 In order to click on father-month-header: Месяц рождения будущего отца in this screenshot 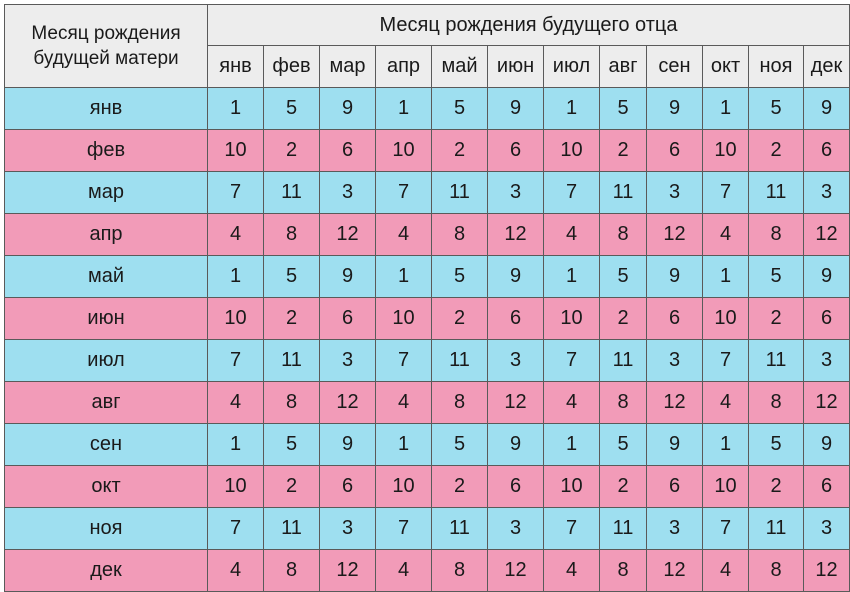, I will do `click(529, 25)`.